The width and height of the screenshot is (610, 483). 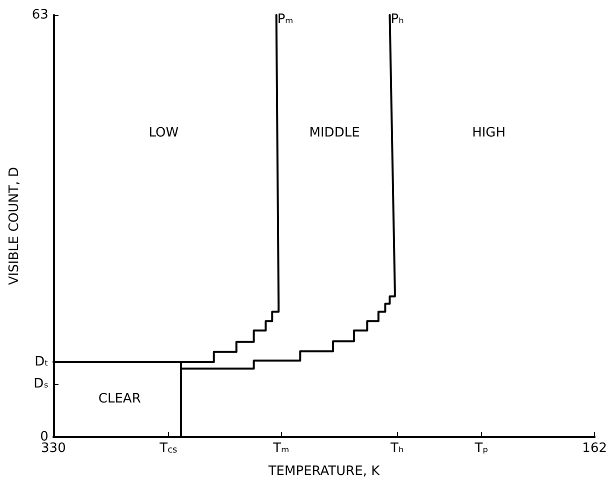 What do you see at coordinates (53, 448) in the screenshot?
I see `x-tick-label: 330` at bounding box center [53, 448].